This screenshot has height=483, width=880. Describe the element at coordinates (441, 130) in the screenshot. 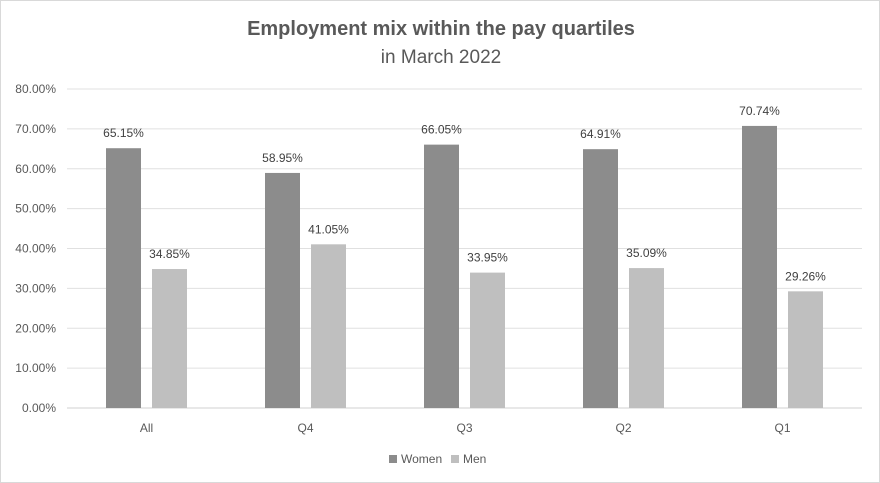

I see `data-label: 66.05%` at that location.